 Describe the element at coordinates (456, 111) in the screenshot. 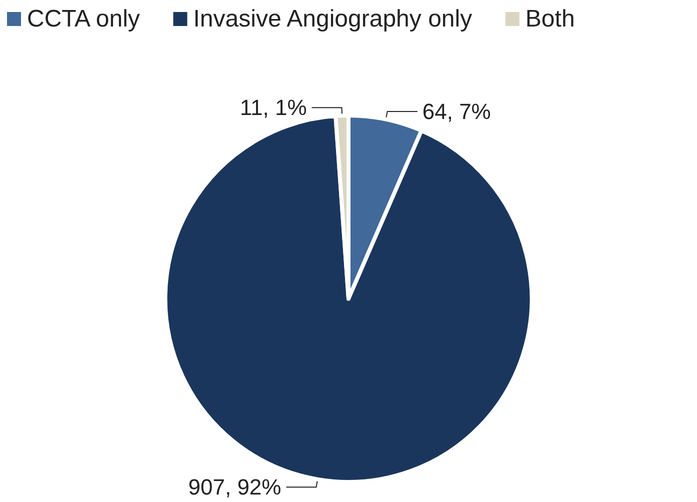

I see `data-label: 64, 7%` at that location.